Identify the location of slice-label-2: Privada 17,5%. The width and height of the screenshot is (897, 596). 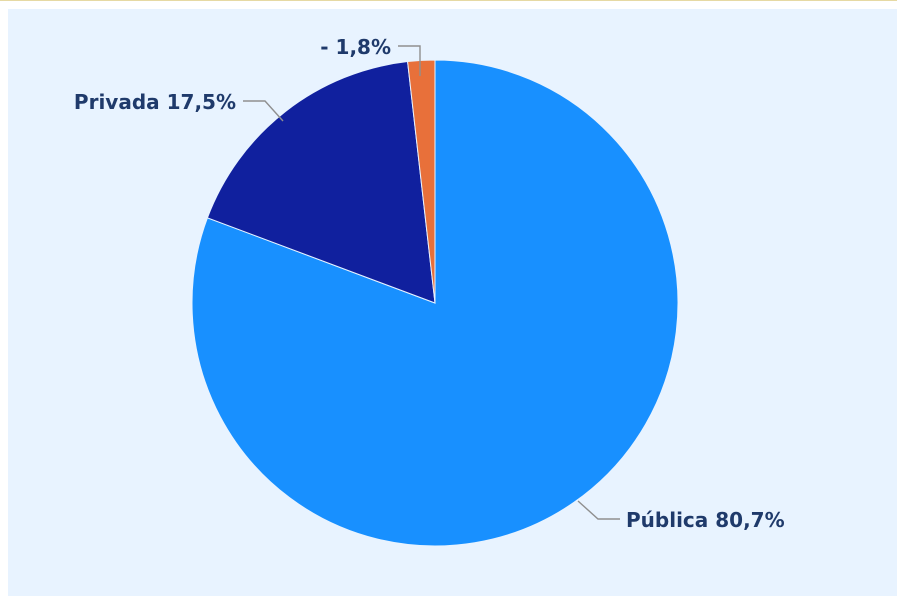
(155, 102).